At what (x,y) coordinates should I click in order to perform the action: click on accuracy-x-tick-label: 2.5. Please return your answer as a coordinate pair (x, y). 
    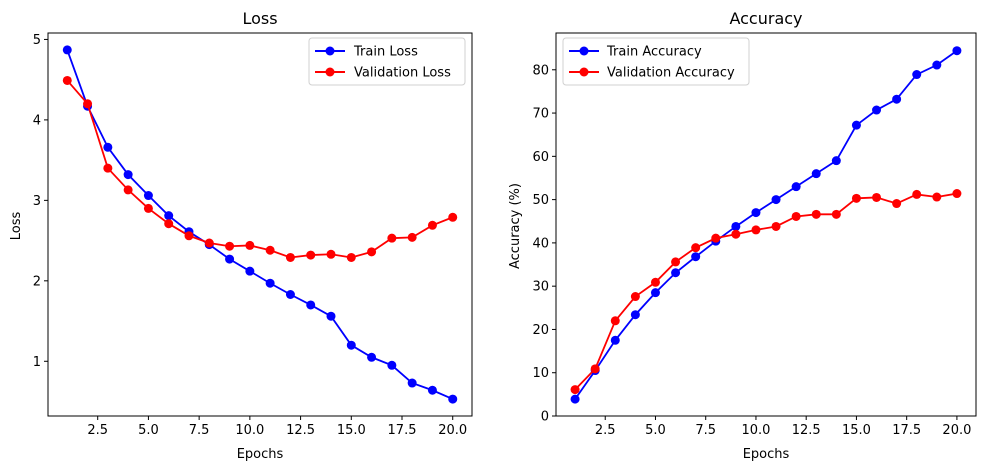
    Looking at the image, I should click on (605, 430).